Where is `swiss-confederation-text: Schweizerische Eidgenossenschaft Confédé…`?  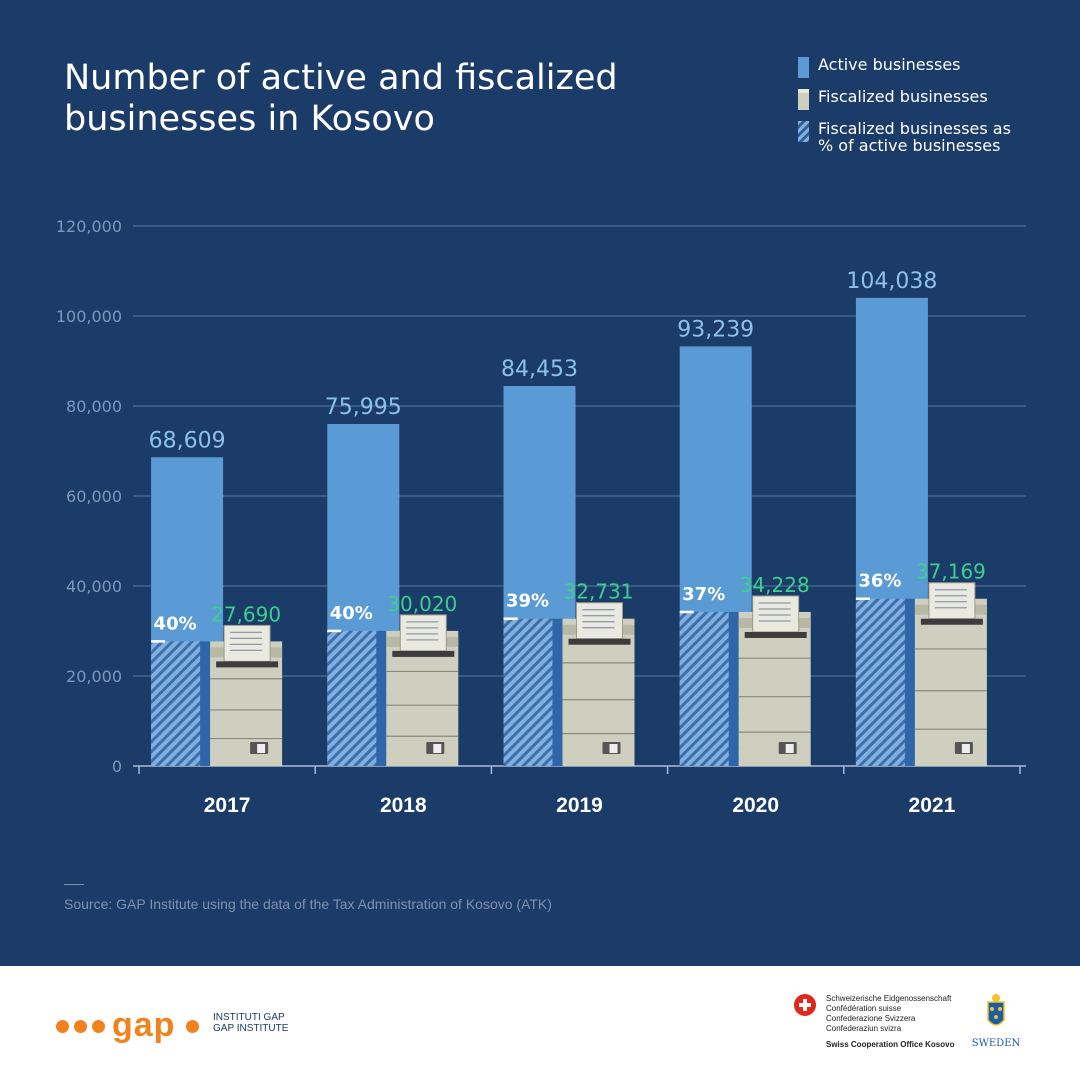
swiss-confederation-text: Schweizerische Eidgenossenschaft Confédé… is located at coordinates (889, 1013).